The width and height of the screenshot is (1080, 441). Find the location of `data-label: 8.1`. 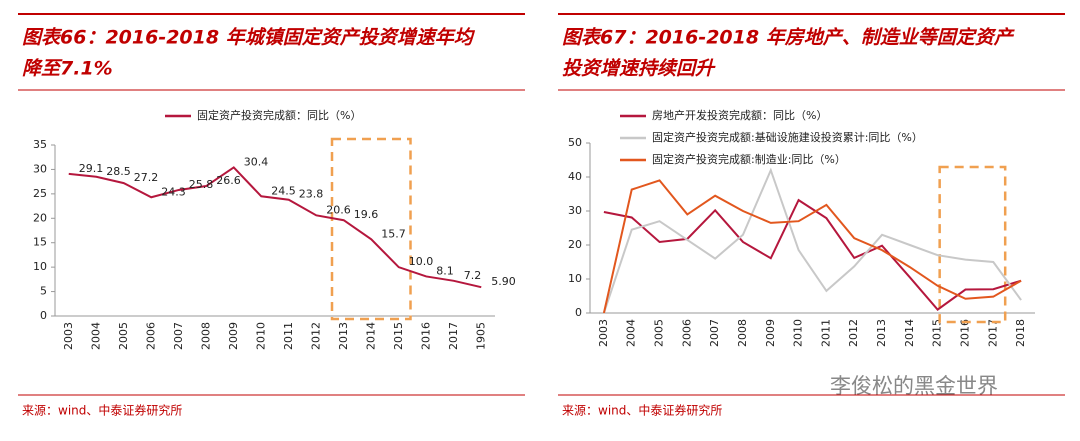

data-label: 8.1 is located at coordinates (445, 270).